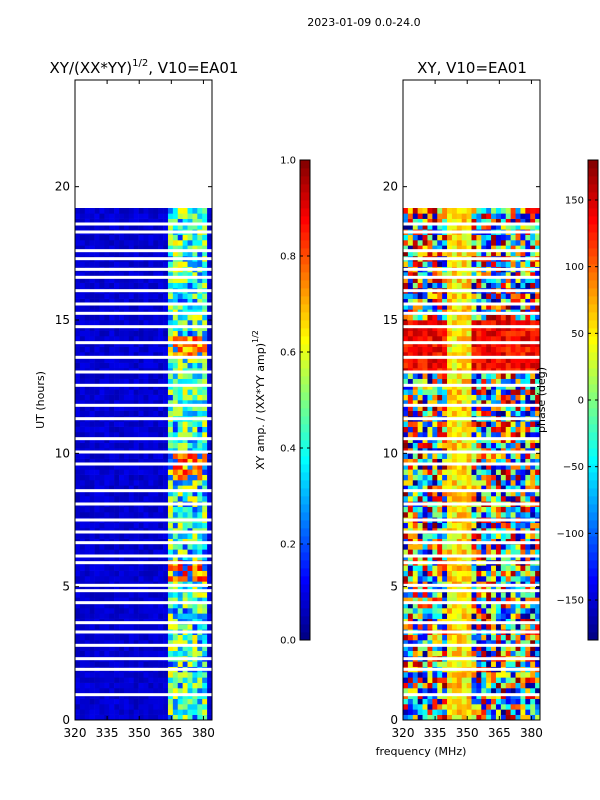 This screenshot has width=600, height=800. What do you see at coordinates (143, 291) in the screenshot?
I see `amp-gap` at bounding box center [143, 291].